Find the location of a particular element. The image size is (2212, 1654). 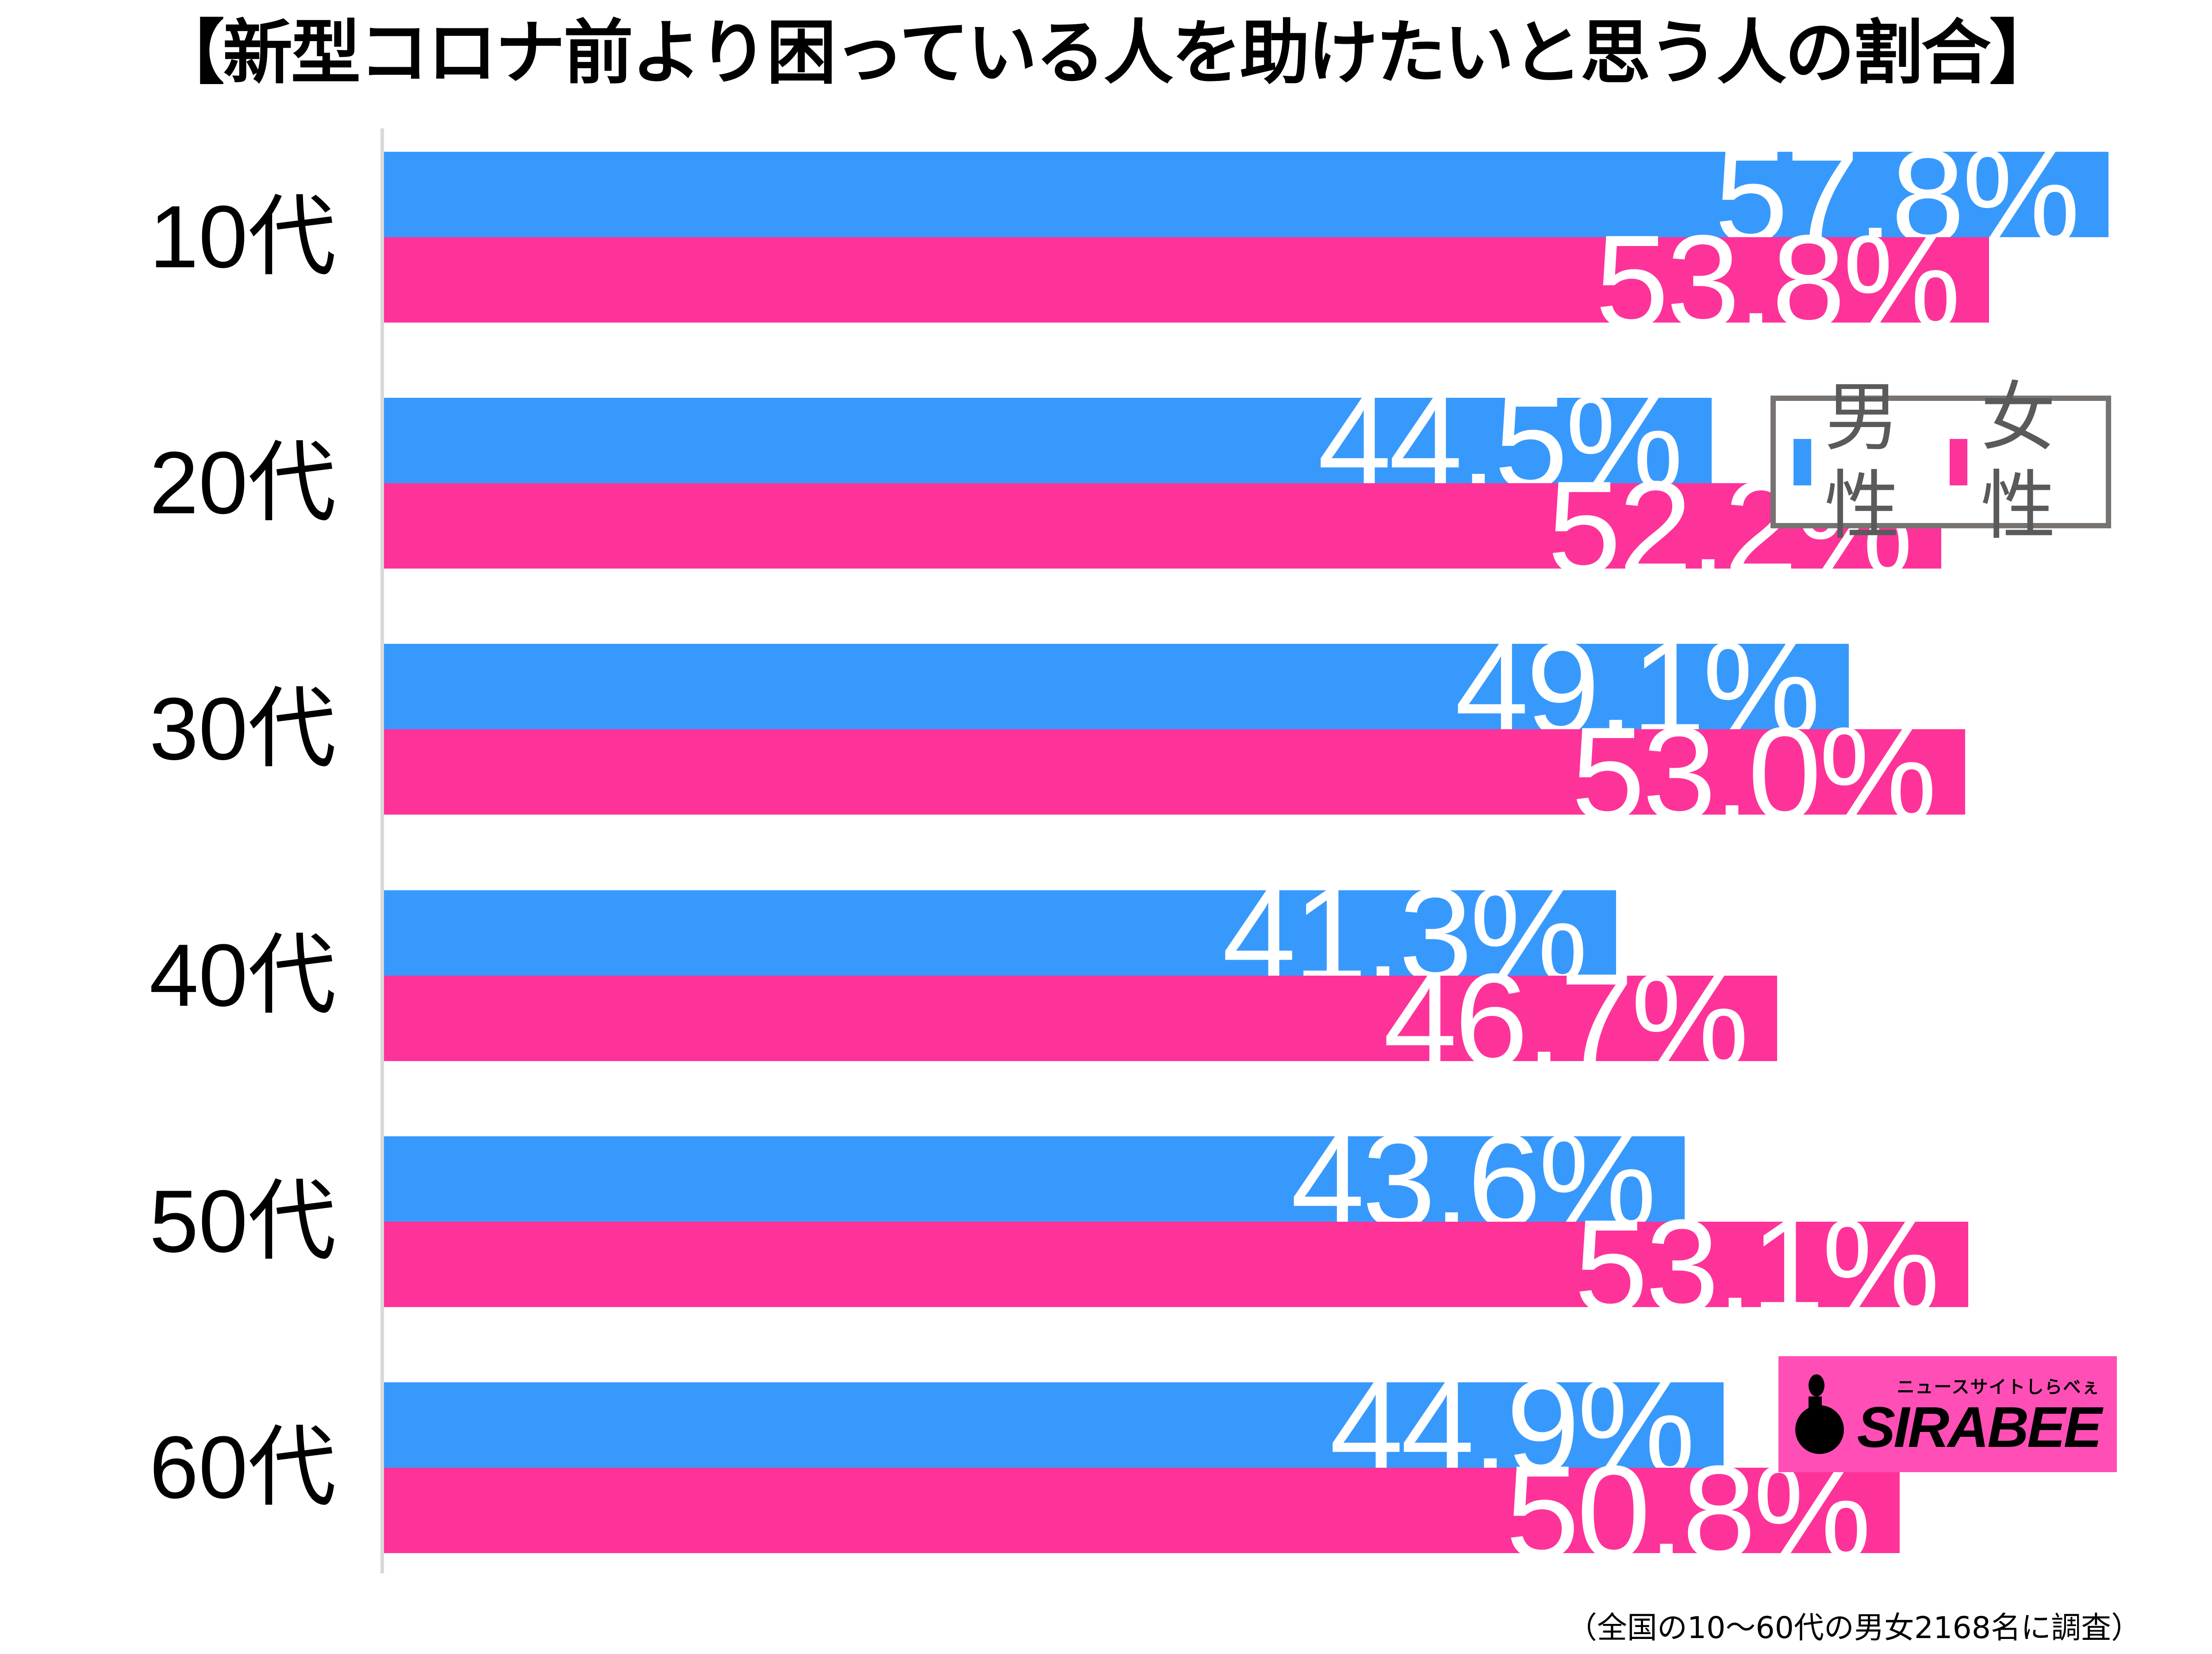

category-label: 40代 is located at coordinates (243, 975).